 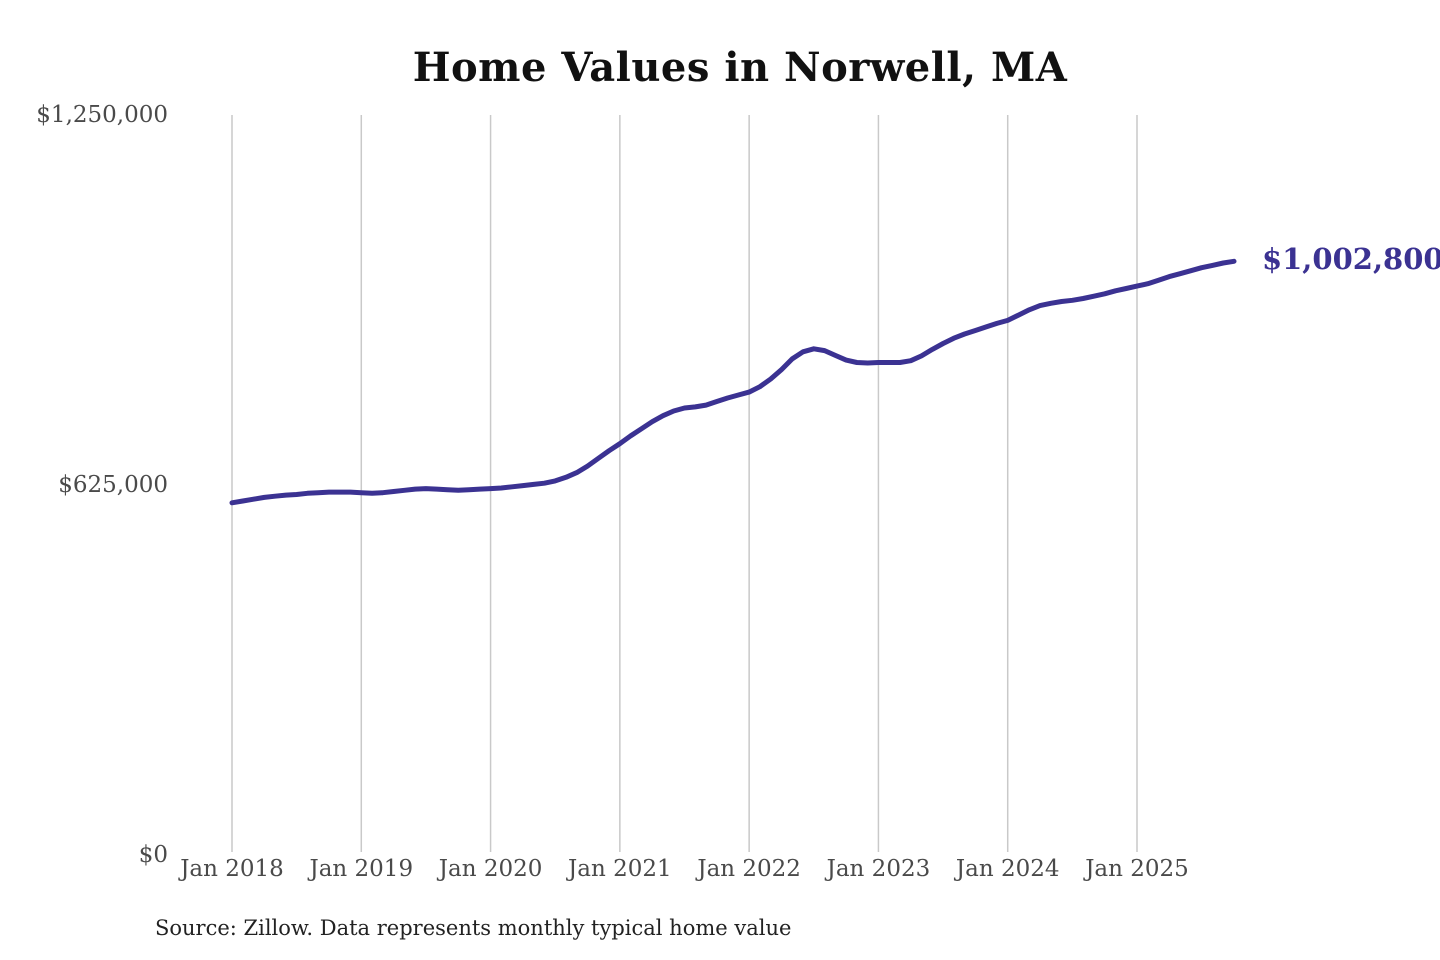 What do you see at coordinates (361, 869) in the screenshot?
I see `x-axis-tick-label: Jan 2019` at bounding box center [361, 869].